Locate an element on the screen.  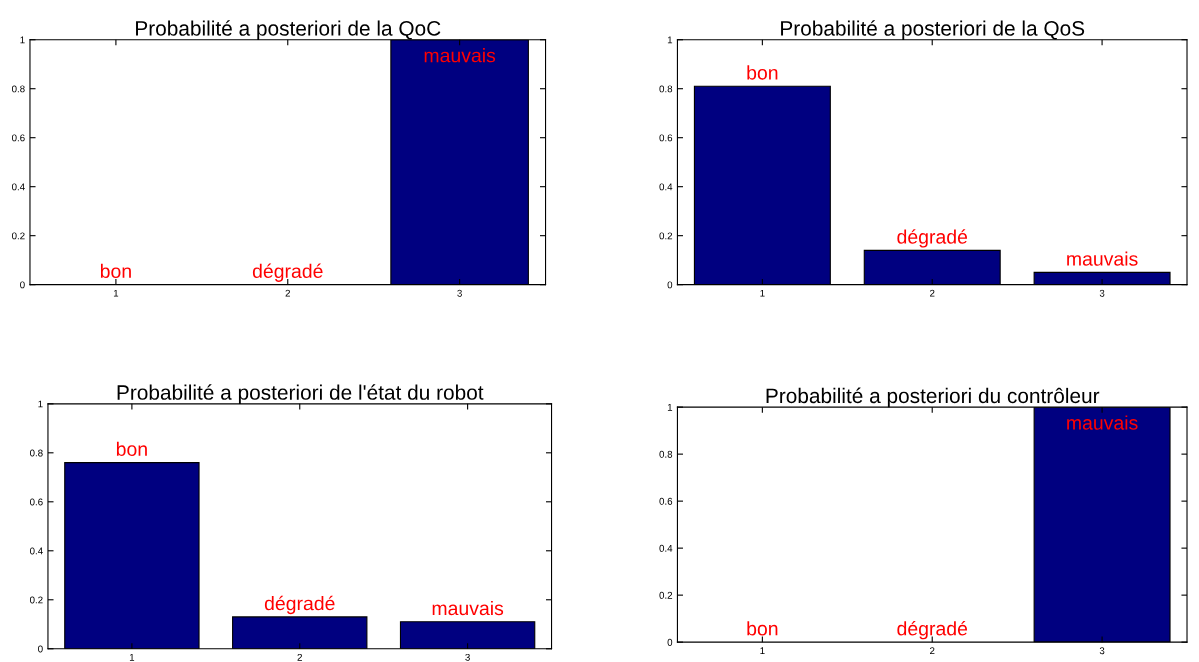
chart-title: Probabilité a posteriori de la QoC is located at coordinates (288, 30).